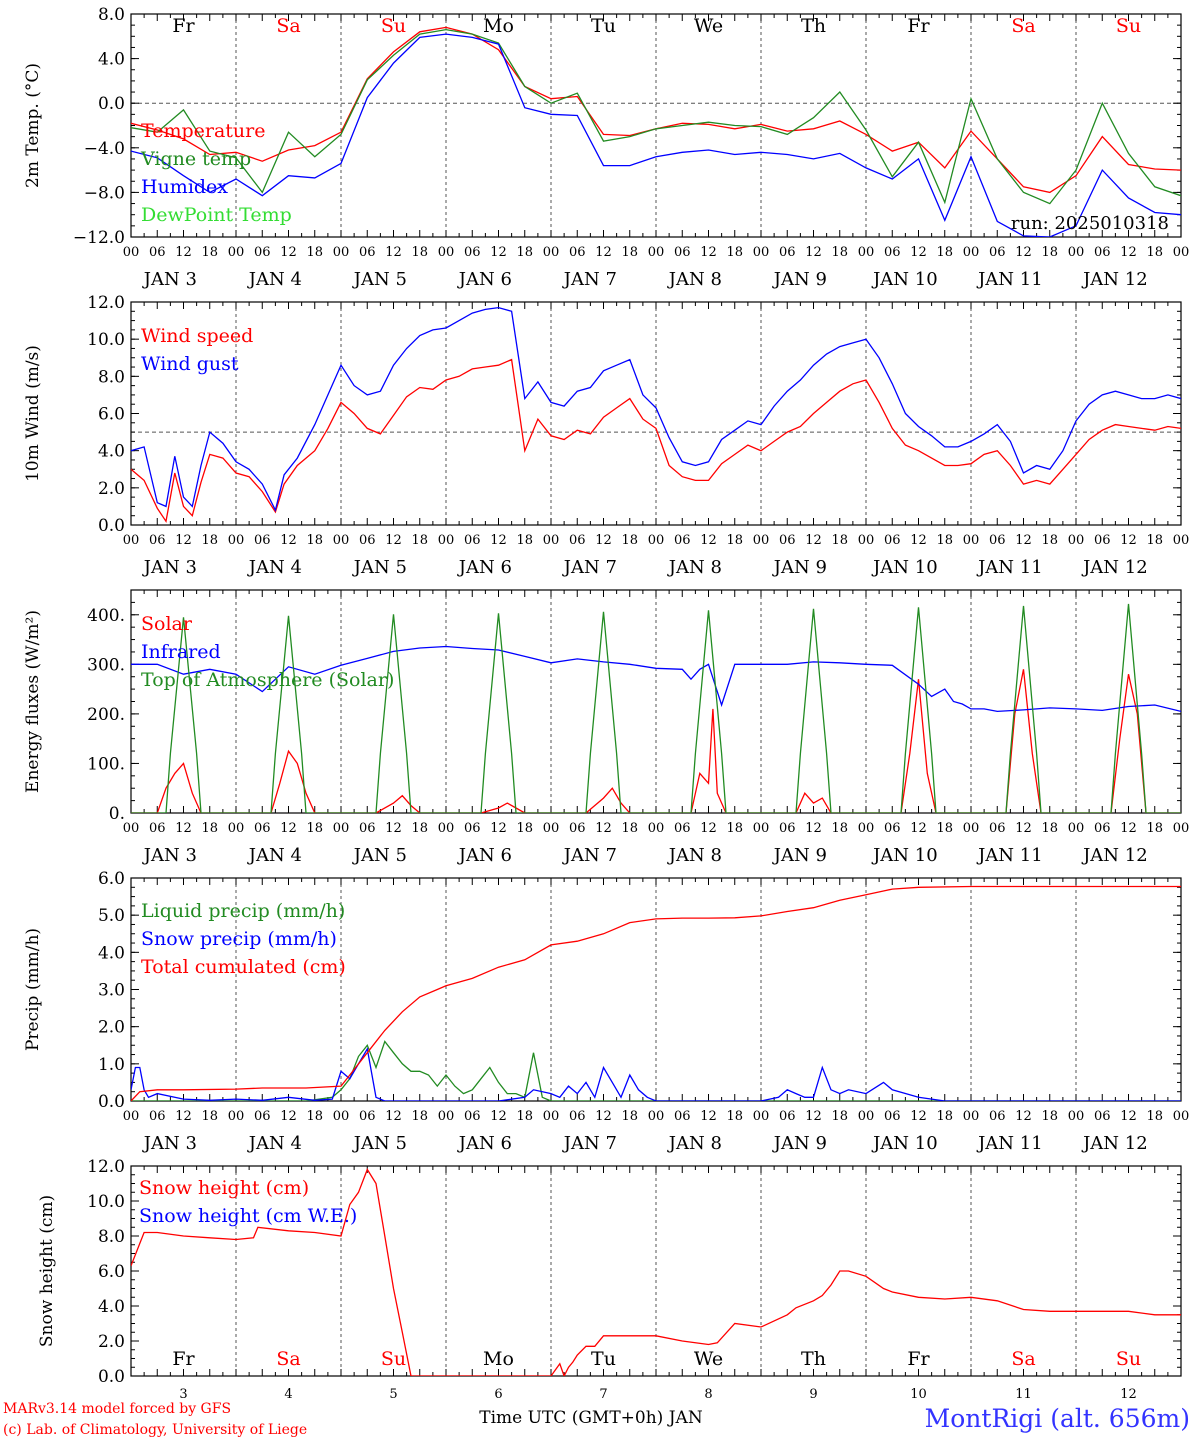 This screenshot has height=1440, width=1194. I want to click on weekday-label: We, so click(708, 26).